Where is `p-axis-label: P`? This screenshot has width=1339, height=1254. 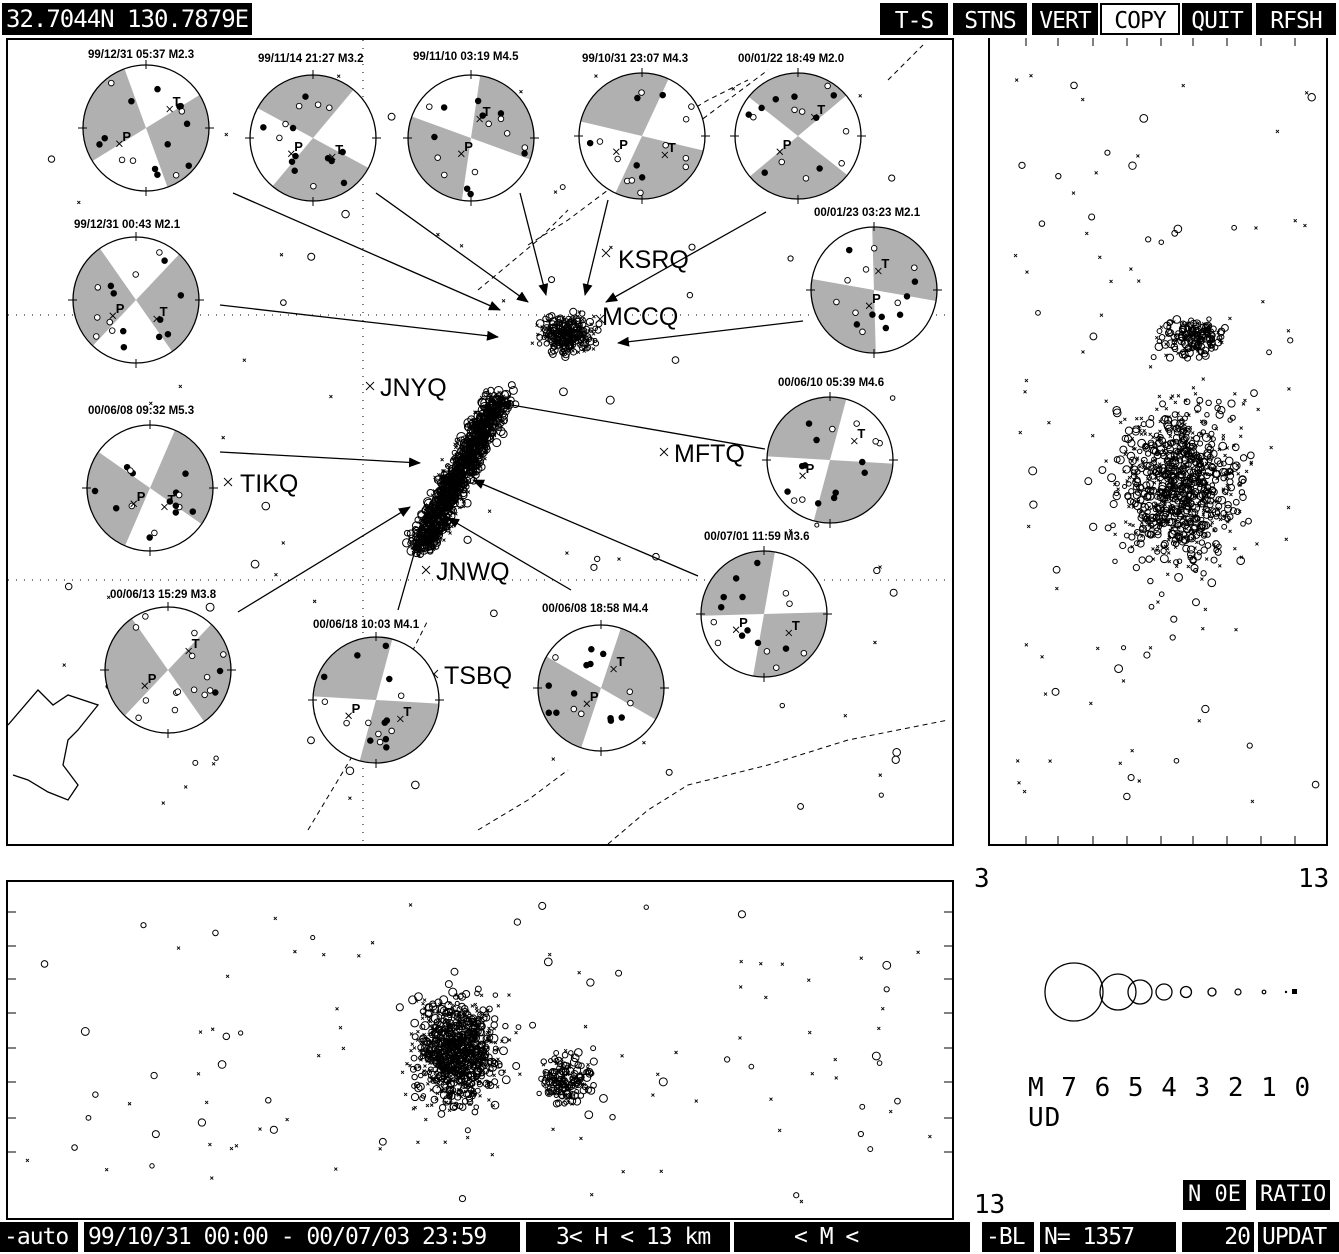
p-axis-label: P is located at coordinates (594, 696).